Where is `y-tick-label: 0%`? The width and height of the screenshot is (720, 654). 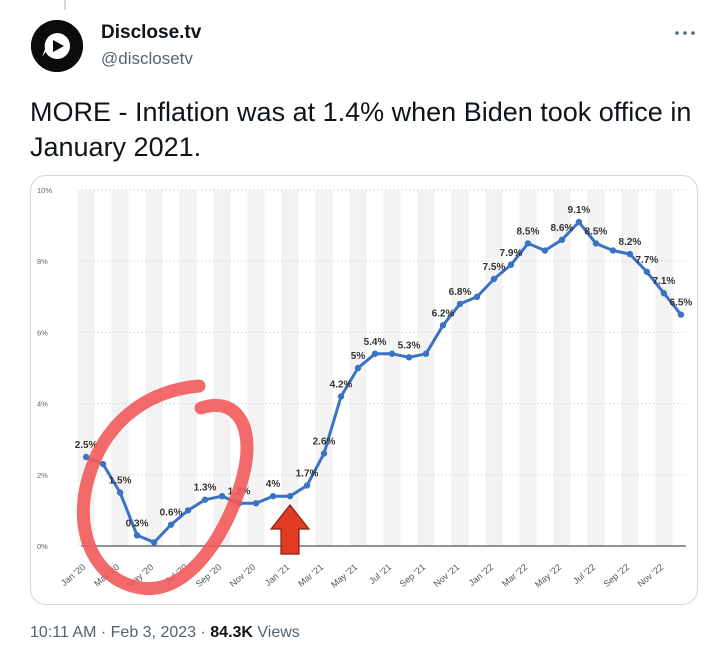
y-tick-label: 0% is located at coordinates (42, 546).